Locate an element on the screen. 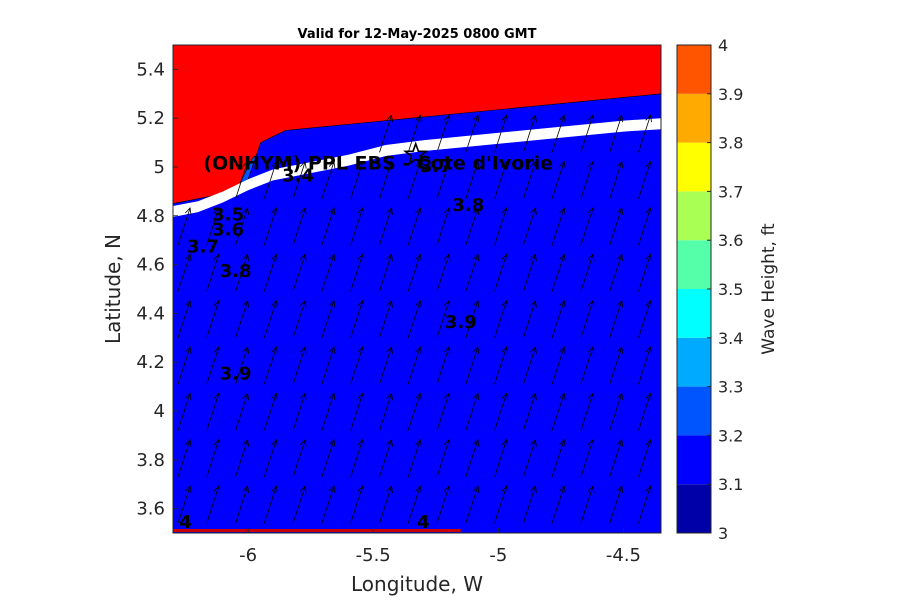  chart-title: Valid for 12-May-2025 0800 GMT is located at coordinates (417, 34).